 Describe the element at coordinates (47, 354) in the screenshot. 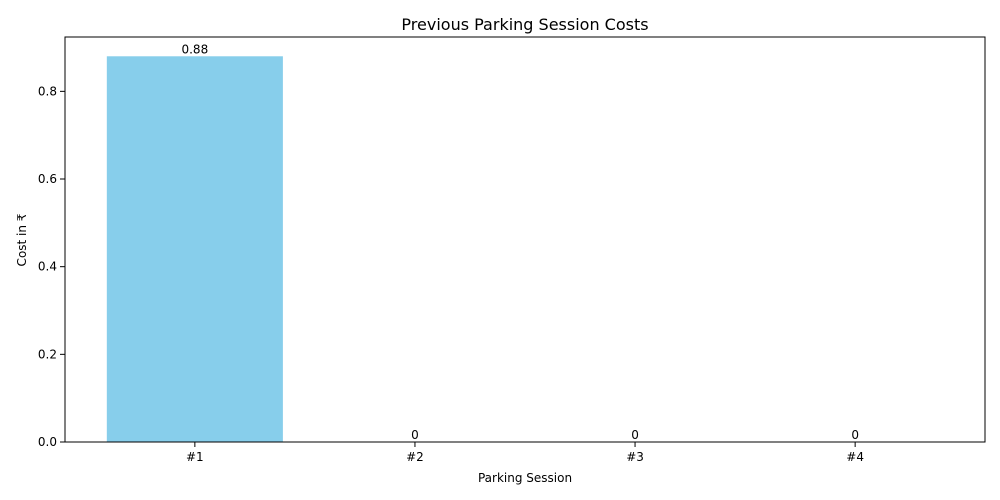

I see `y-tick-label-1: 0.2` at that location.